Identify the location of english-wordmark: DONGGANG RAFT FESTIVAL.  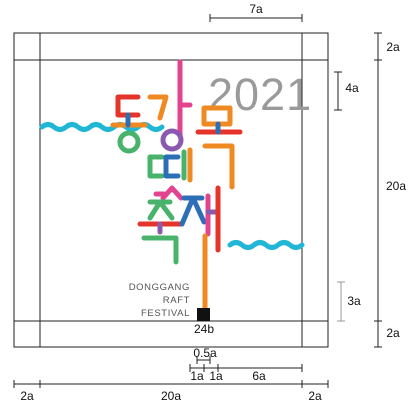
(159, 300).